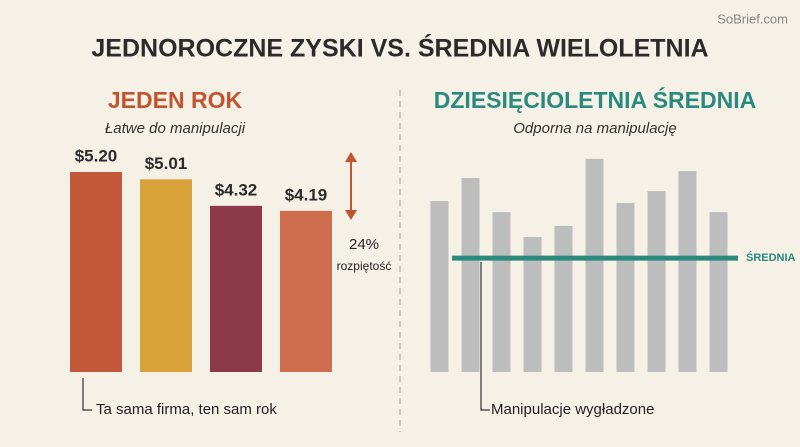 This screenshot has width=800, height=447. Describe the element at coordinates (771, 257) in the screenshot. I see `reference-label: ŚREDNIA` at that location.